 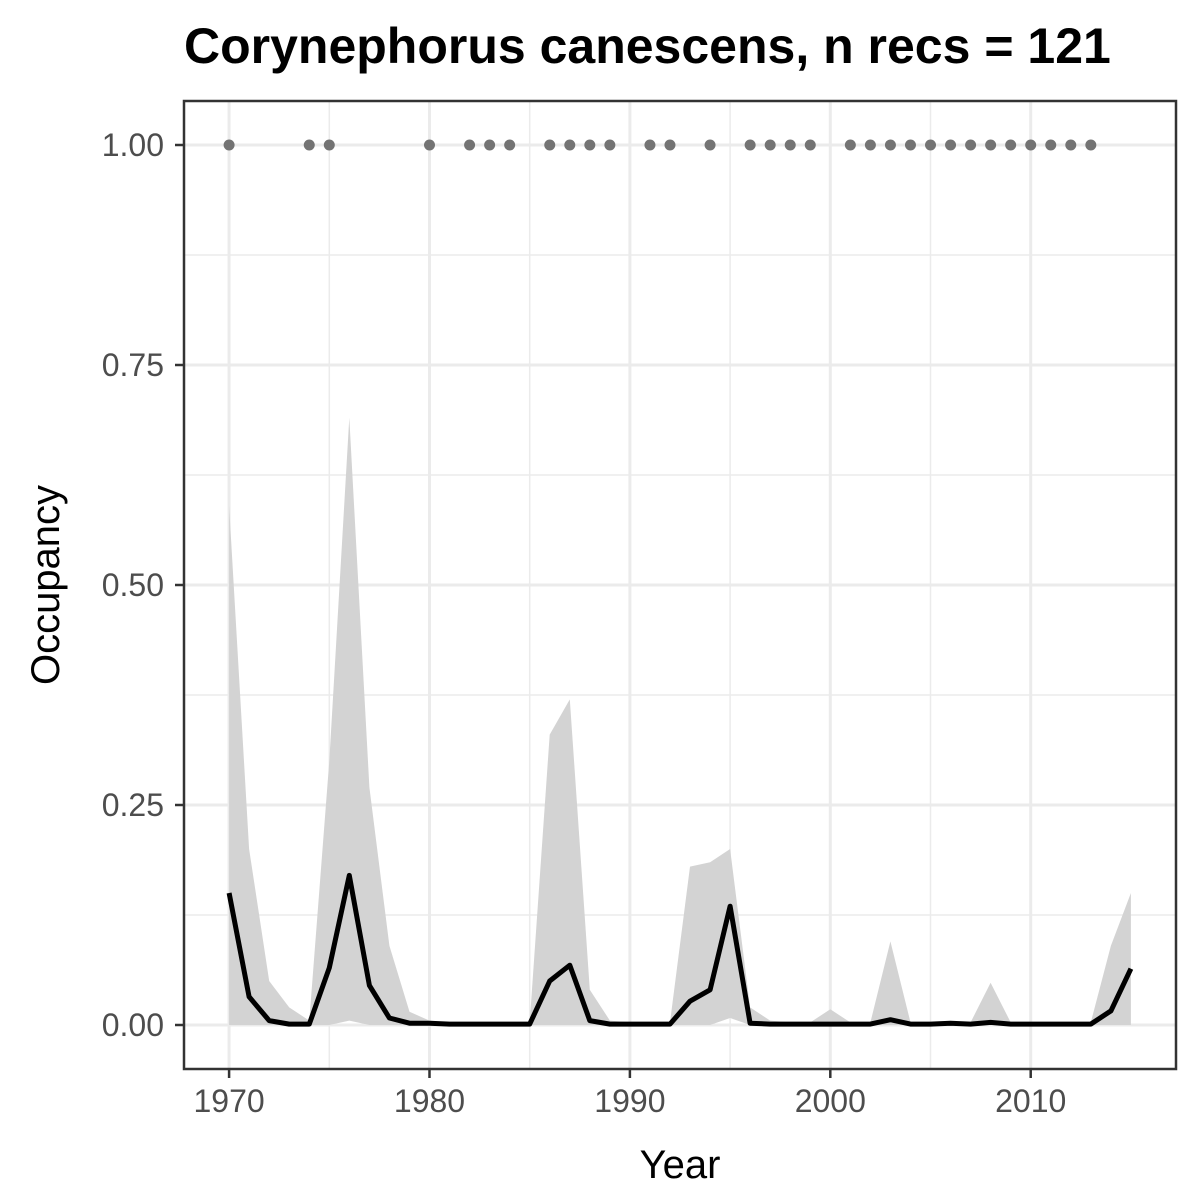 I want to click on x-tick-label: 2000, so click(x=830, y=1101).